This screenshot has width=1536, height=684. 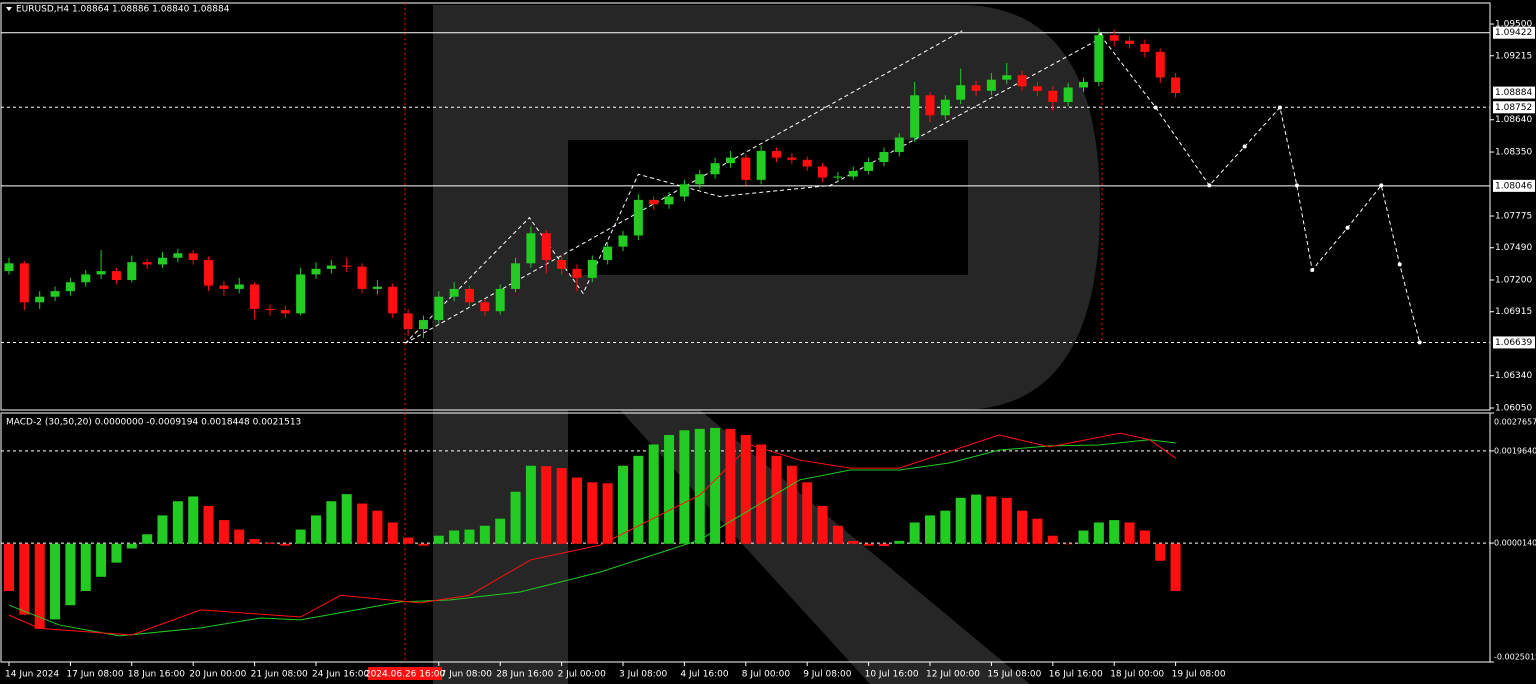 I want to click on macd-tick-label: 0.0019640, so click(x=1515, y=450).